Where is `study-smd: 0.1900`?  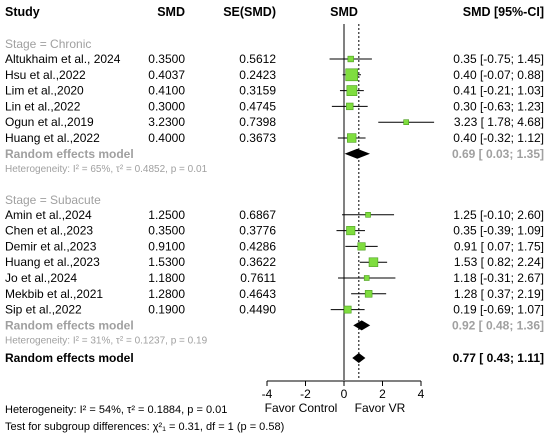 study-smd: 0.1900 is located at coordinates (166, 310).